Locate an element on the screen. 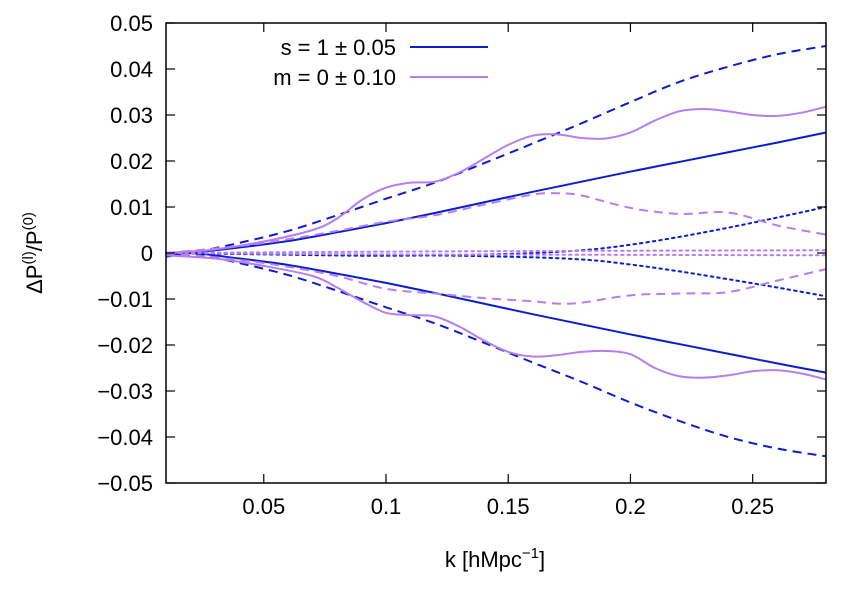  x-tick-label: 0.15 is located at coordinates (508, 506).